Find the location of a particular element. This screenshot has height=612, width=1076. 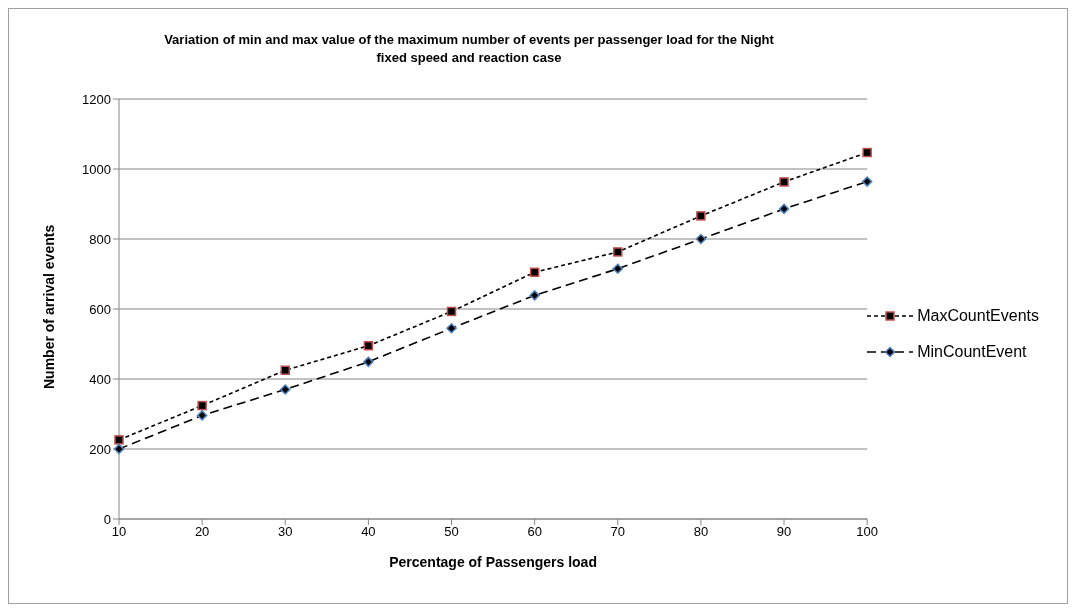

y-tick-label: 800 is located at coordinates (100, 239).